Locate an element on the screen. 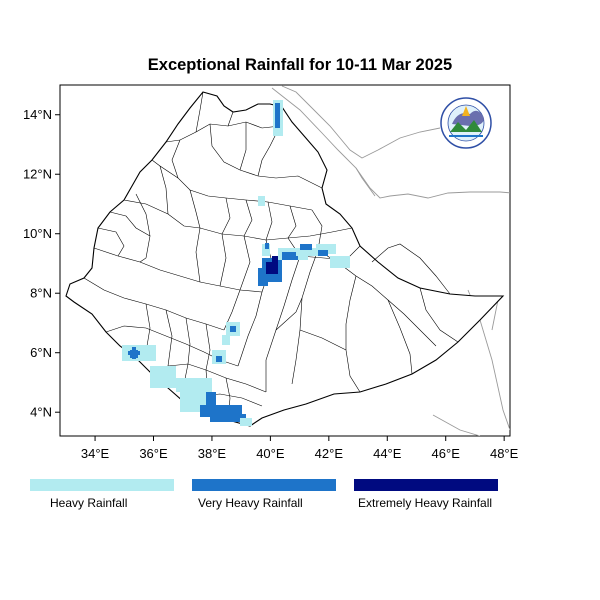 The height and width of the screenshot is (600, 600). legend-label: Heavy Rainfall is located at coordinates (88, 503).